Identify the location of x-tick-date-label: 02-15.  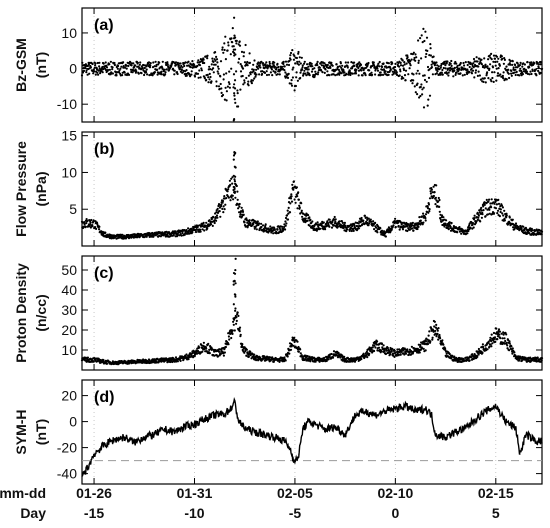
(496, 493).